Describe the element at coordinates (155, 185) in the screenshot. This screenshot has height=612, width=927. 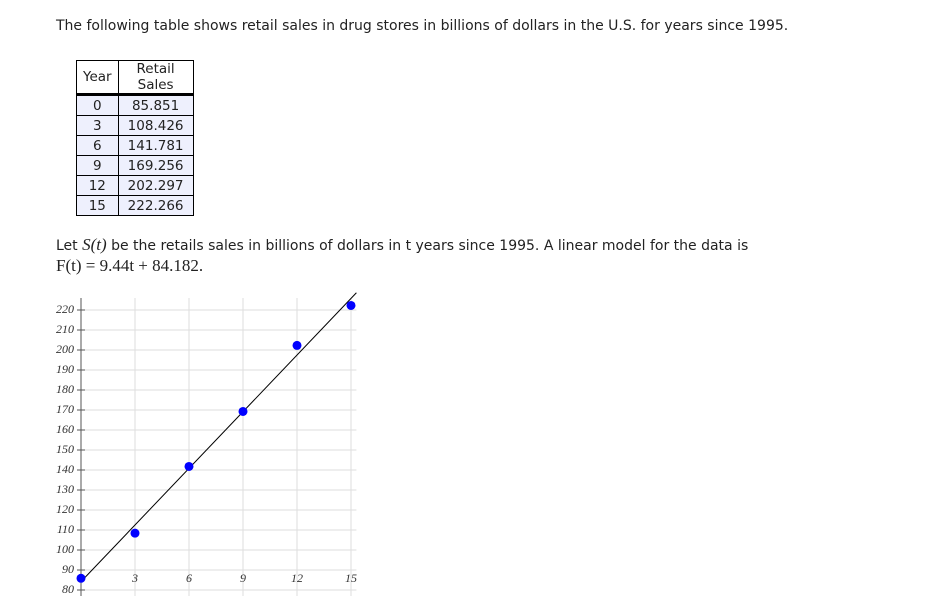
I see `table-cell: 202.297` at that location.